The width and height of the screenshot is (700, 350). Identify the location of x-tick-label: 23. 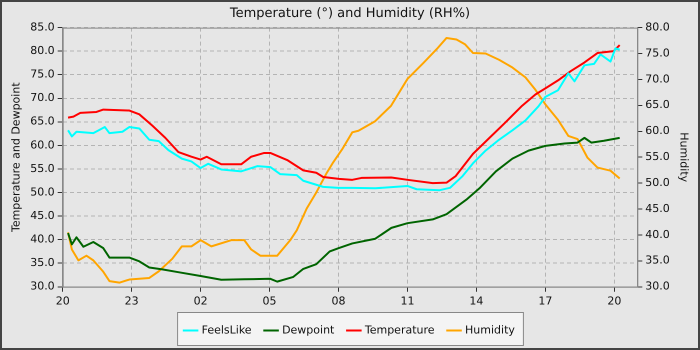
(131, 301).